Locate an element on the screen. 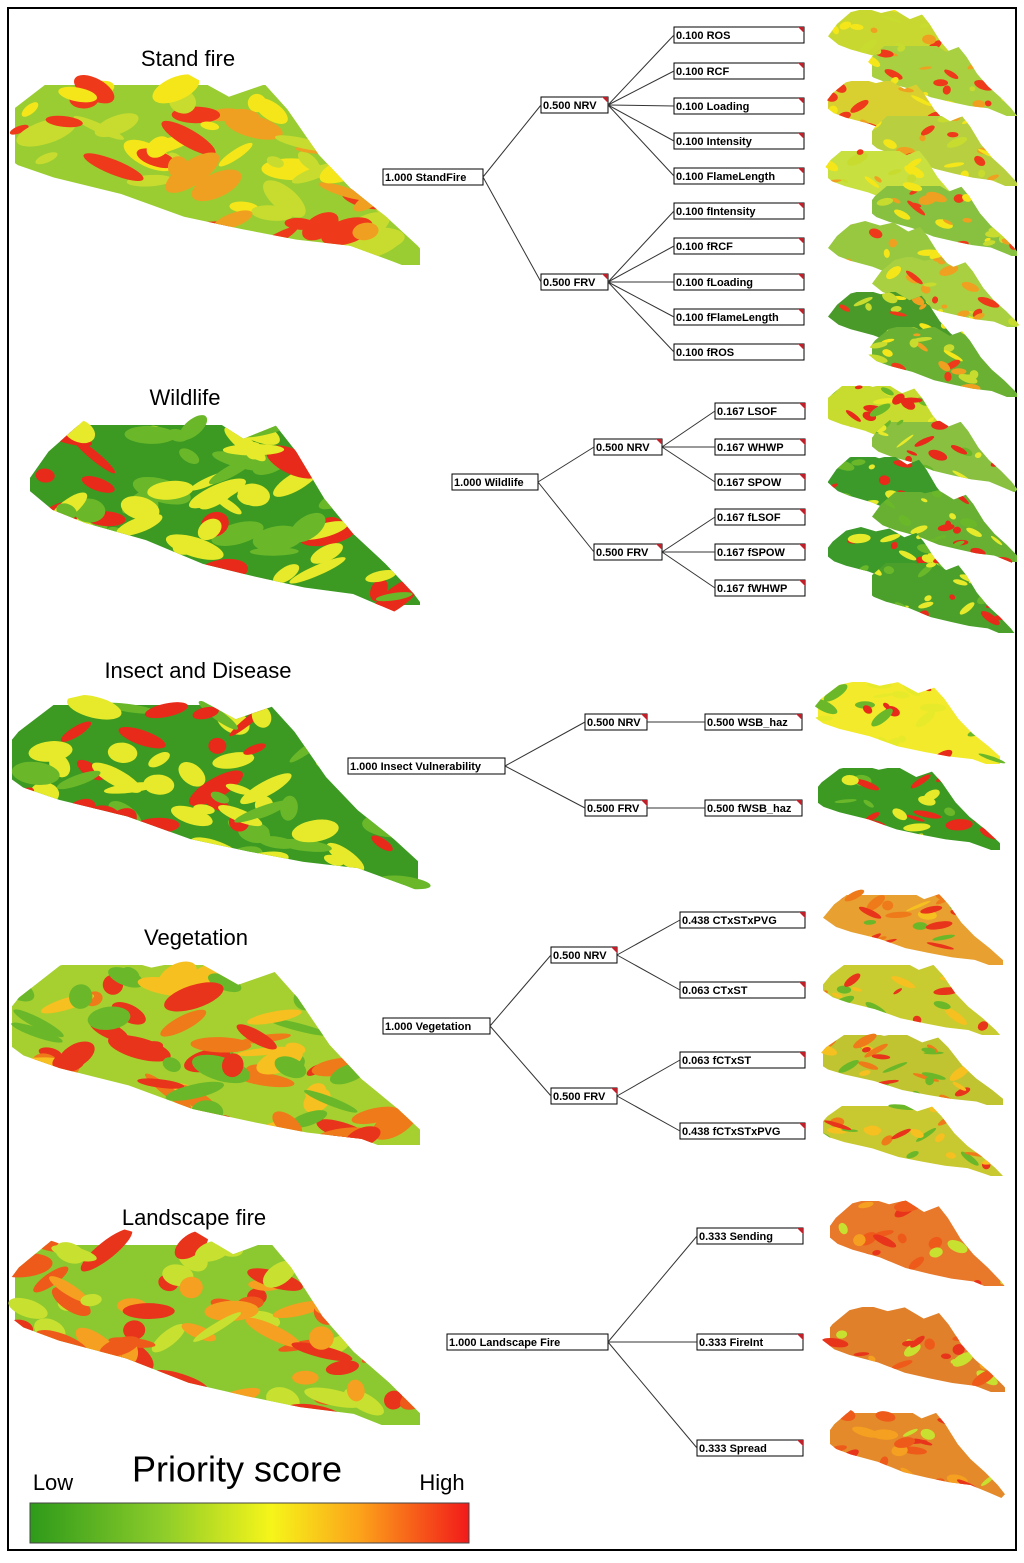 The image size is (1024, 1563). node-label: 0.100 RCF is located at coordinates (702, 72).